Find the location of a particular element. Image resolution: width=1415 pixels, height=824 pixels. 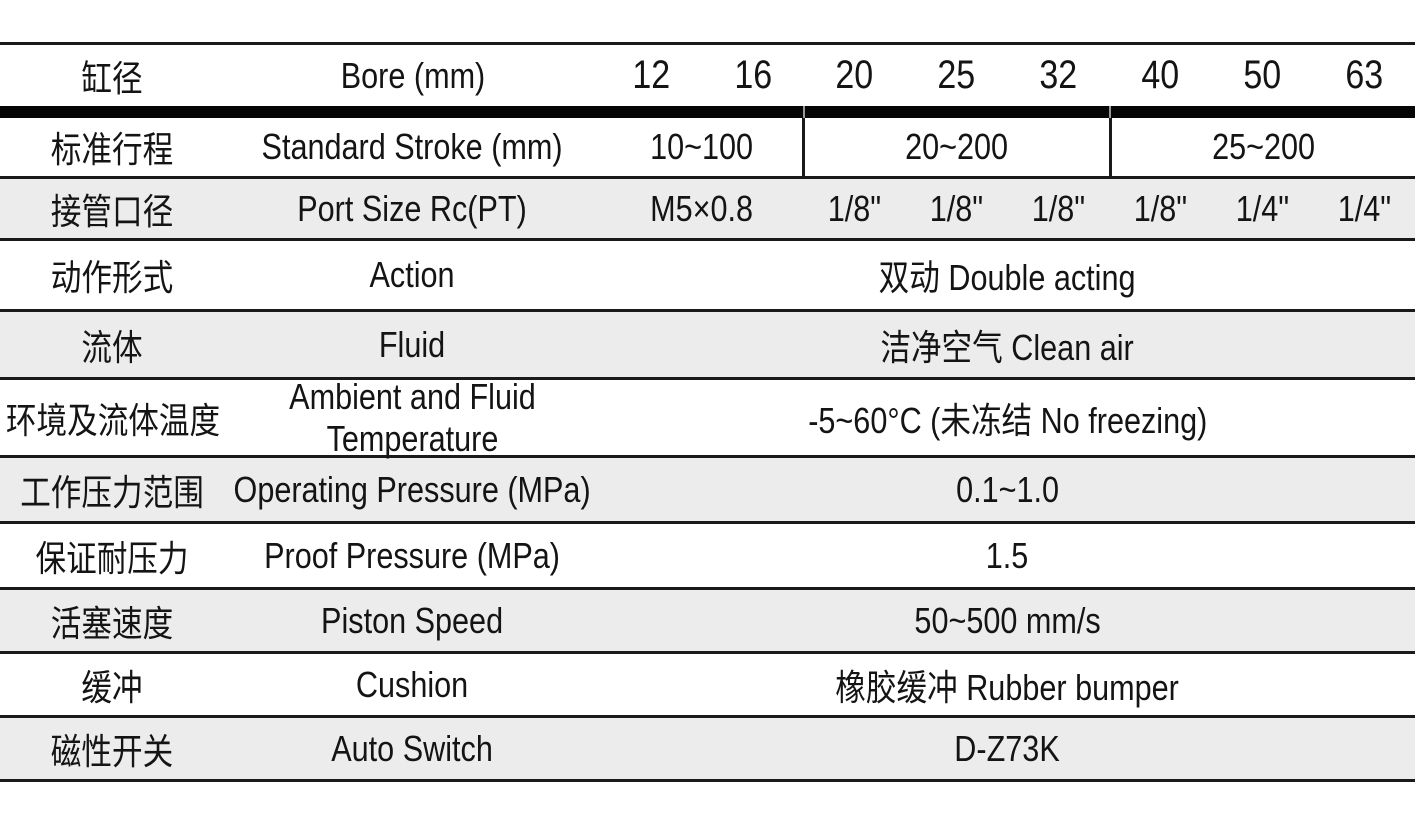

stroke-group-value: 20~200 is located at coordinates (955, 147).